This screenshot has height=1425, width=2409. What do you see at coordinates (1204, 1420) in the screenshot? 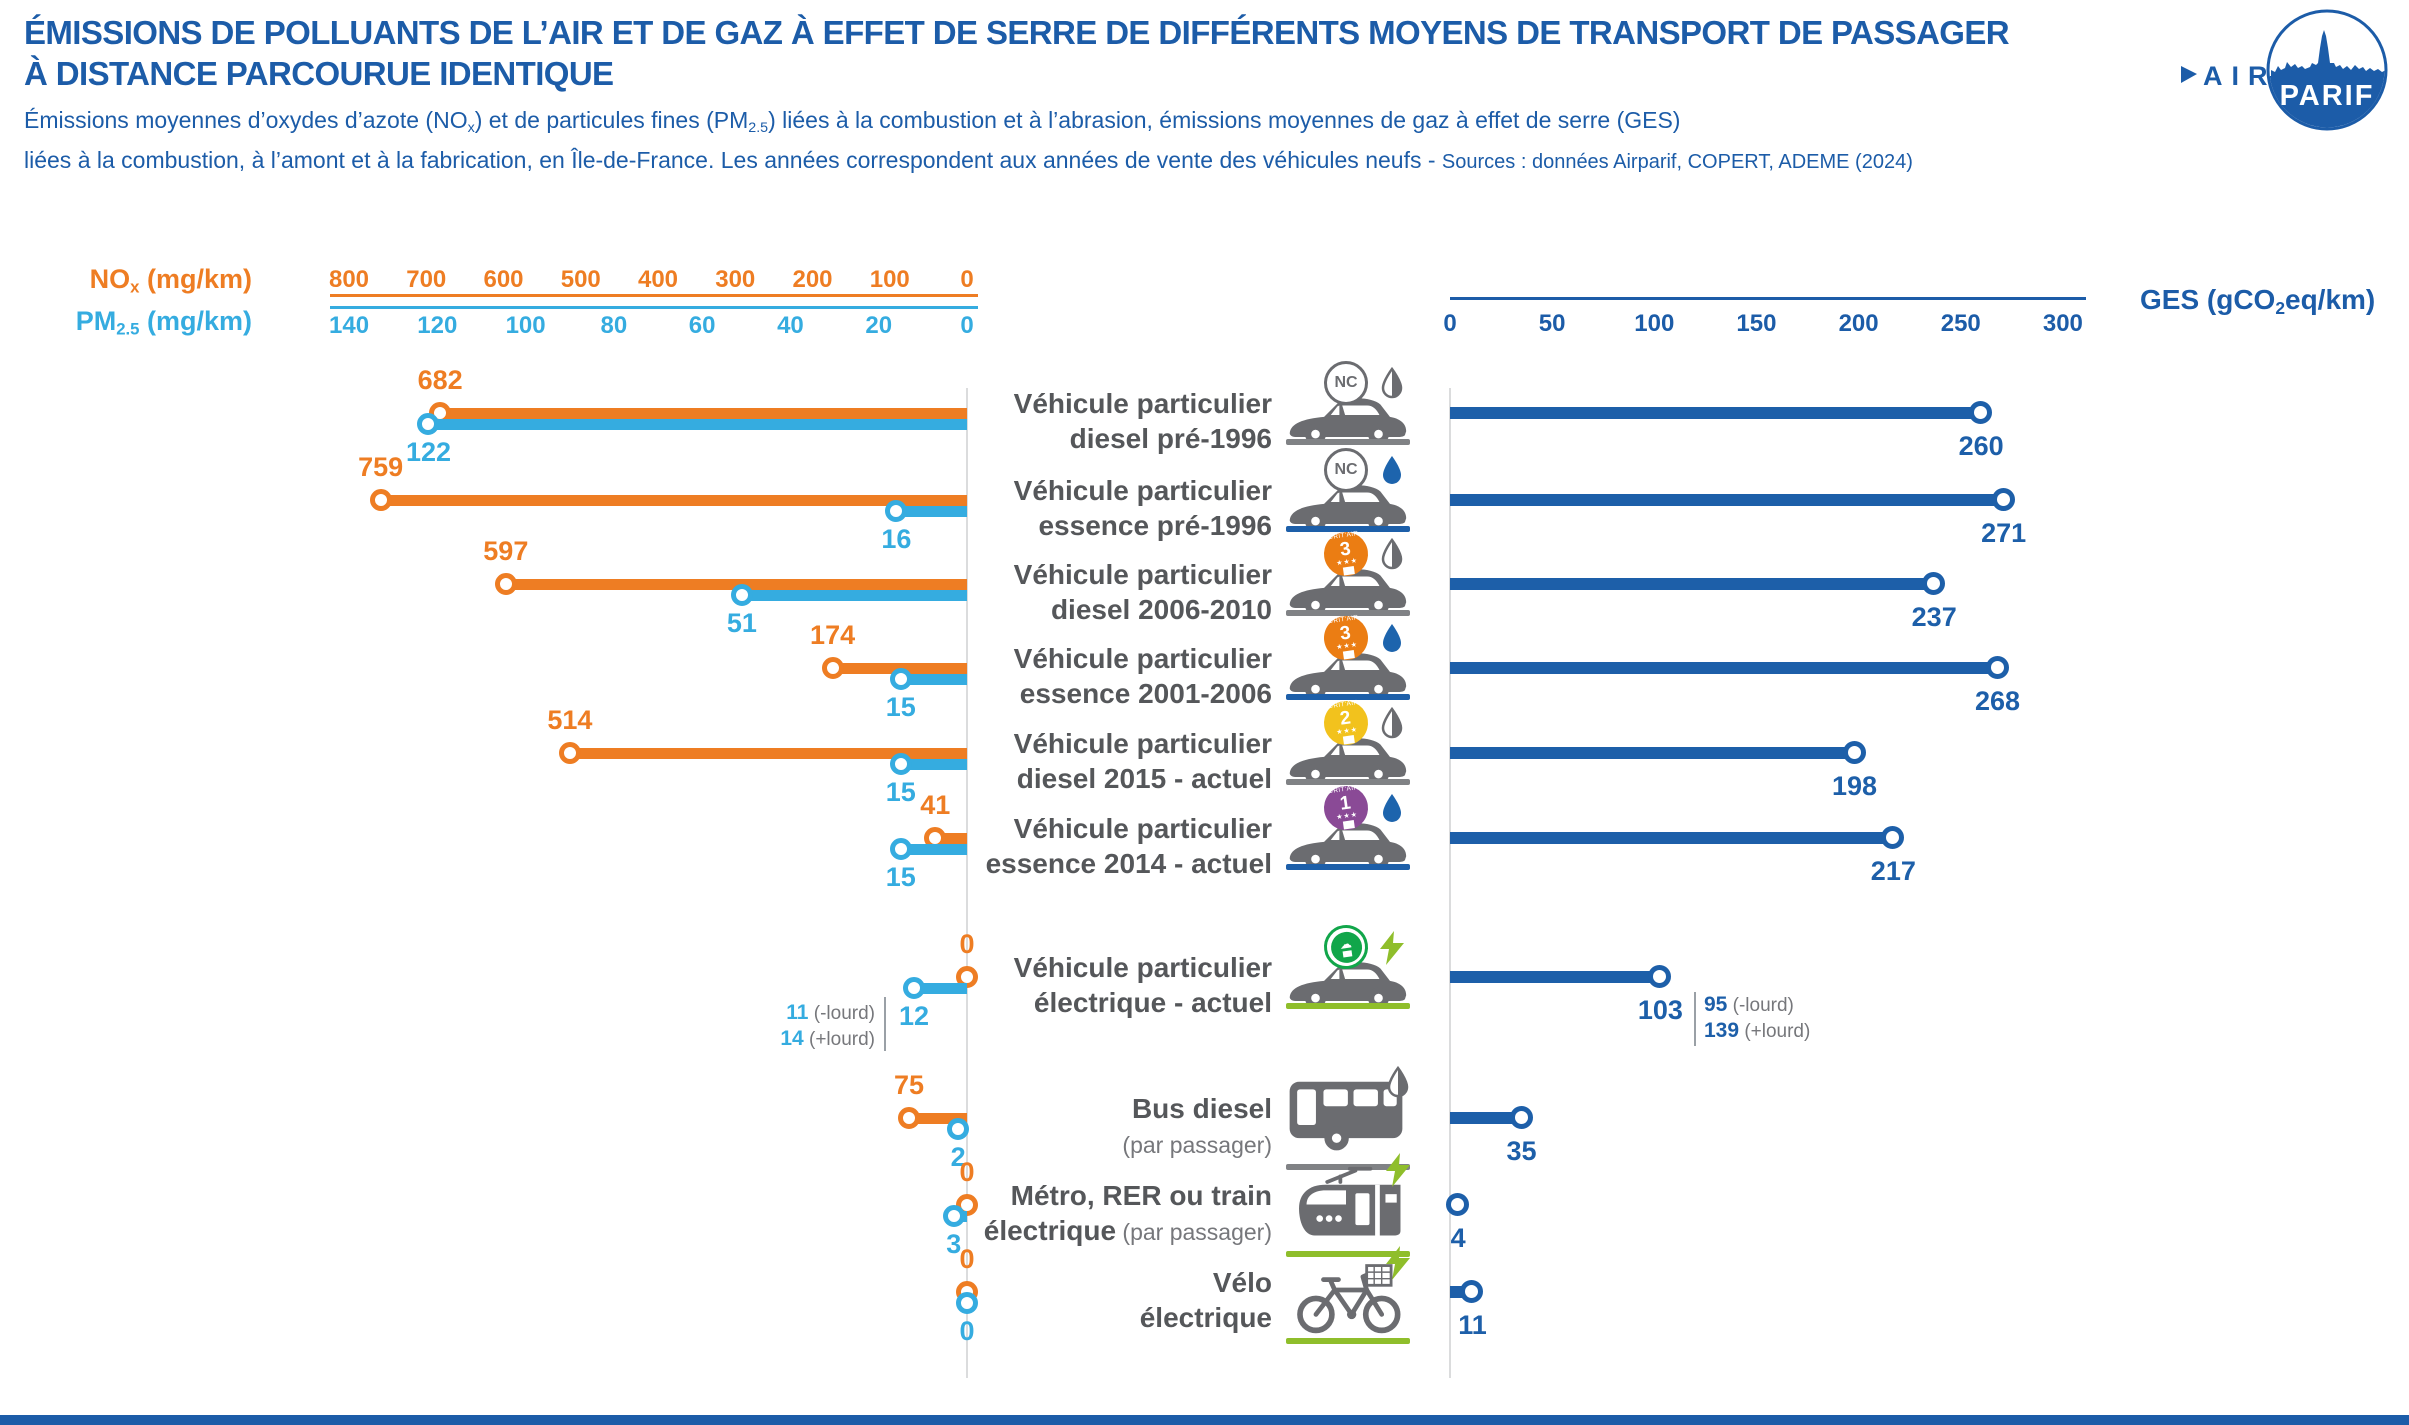
I see `footer-bar` at bounding box center [1204, 1420].